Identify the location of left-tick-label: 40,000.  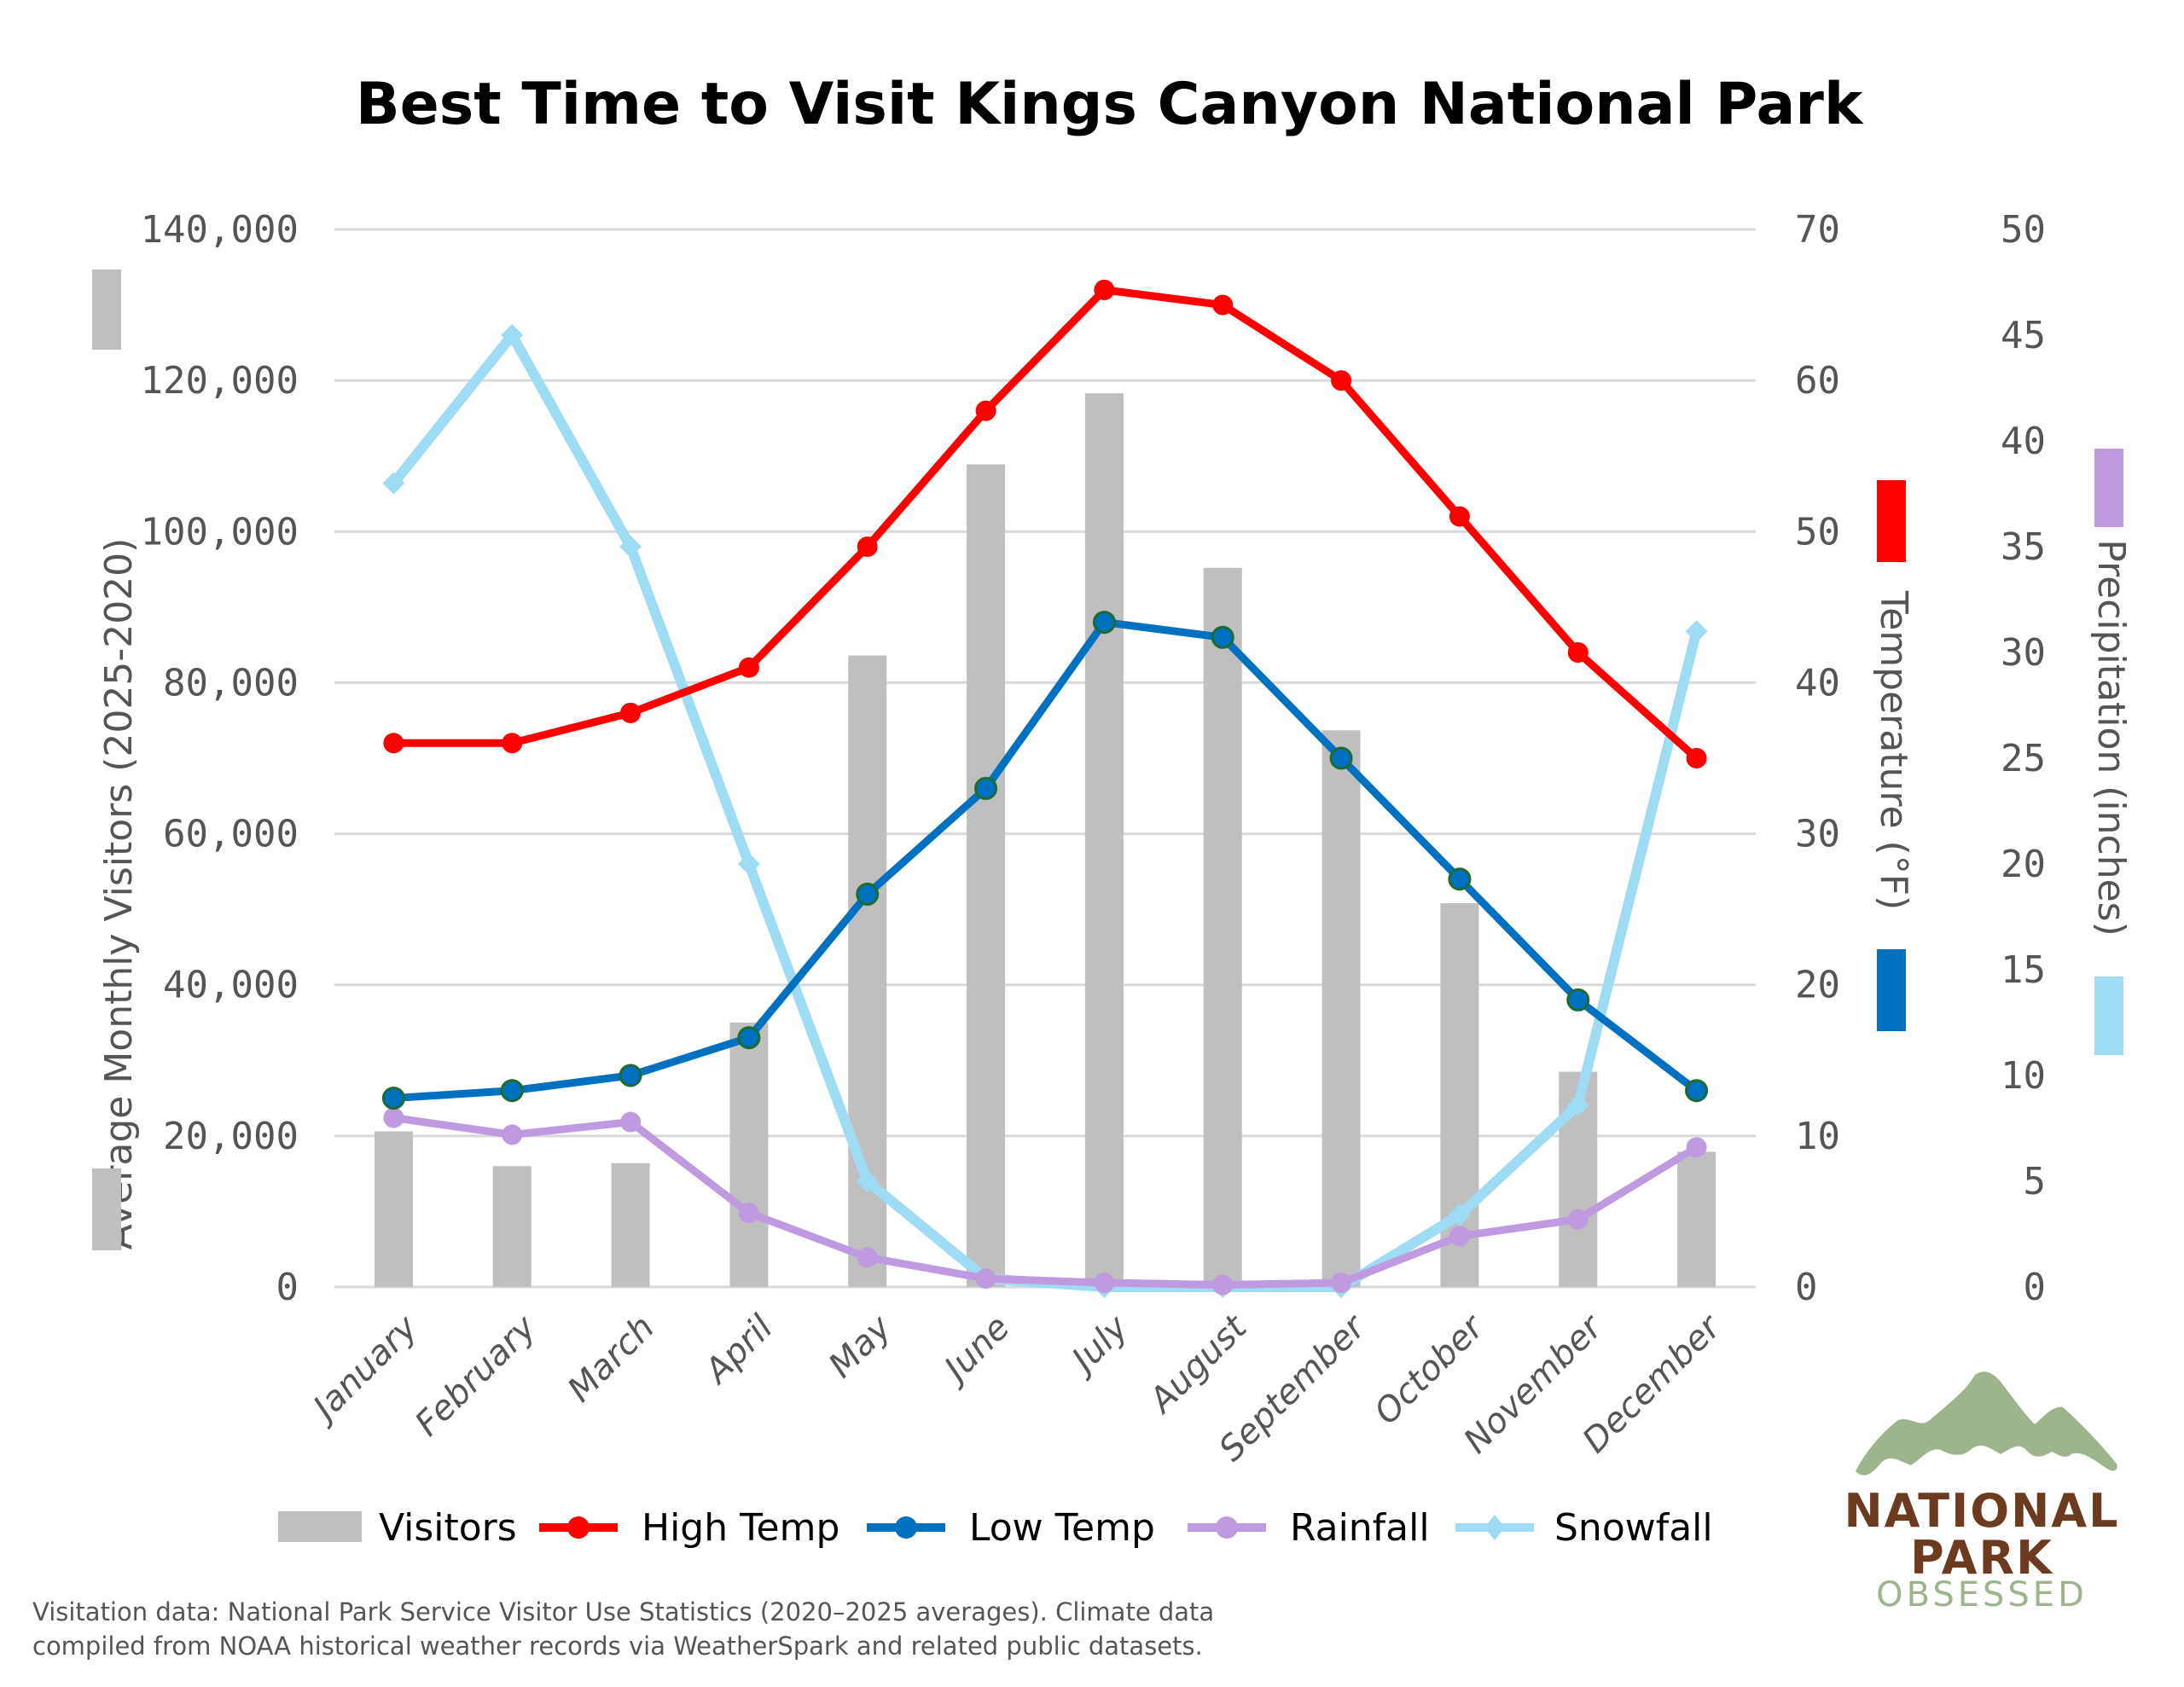
(231, 986).